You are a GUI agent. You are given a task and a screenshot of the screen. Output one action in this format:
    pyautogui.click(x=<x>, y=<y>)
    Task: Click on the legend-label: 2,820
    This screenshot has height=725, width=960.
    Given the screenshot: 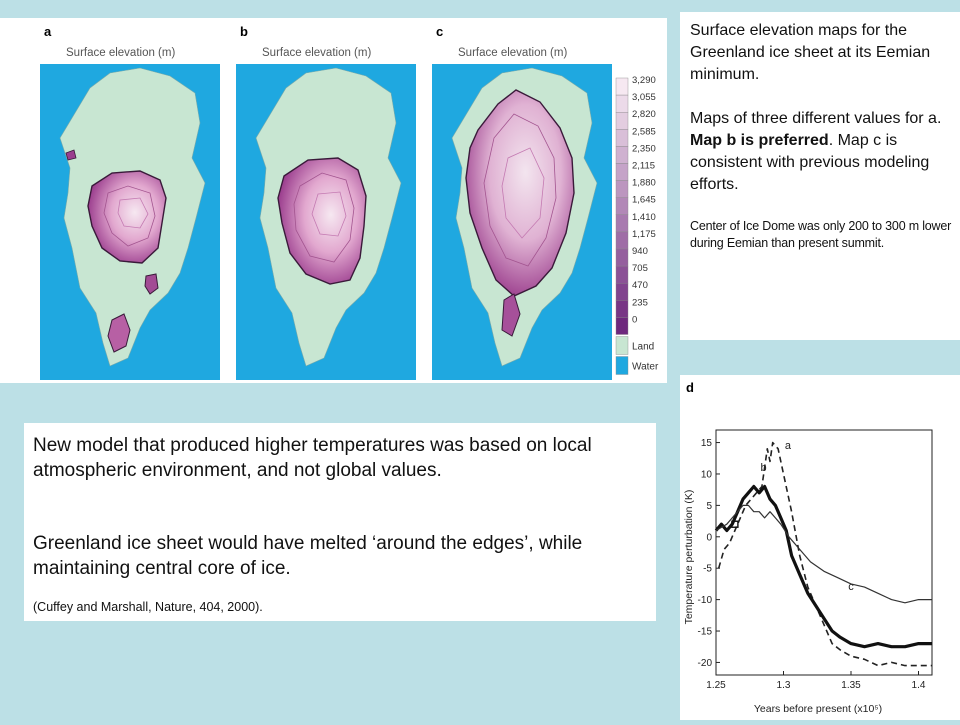 What is the action you would take?
    pyautogui.click(x=644, y=114)
    